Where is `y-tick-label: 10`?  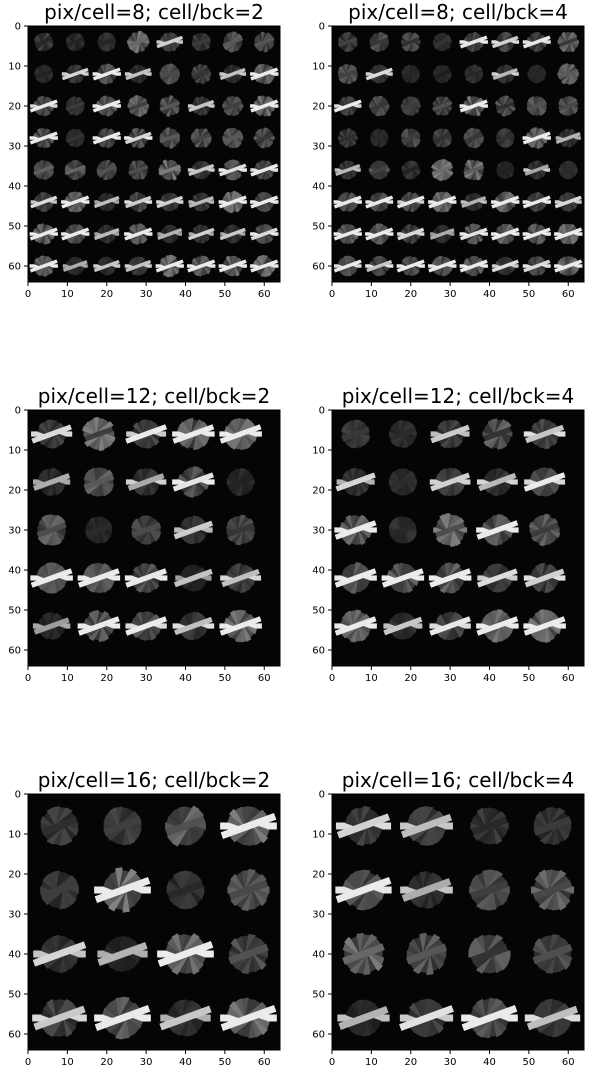
y-tick-label: 10 is located at coordinates (14, 451).